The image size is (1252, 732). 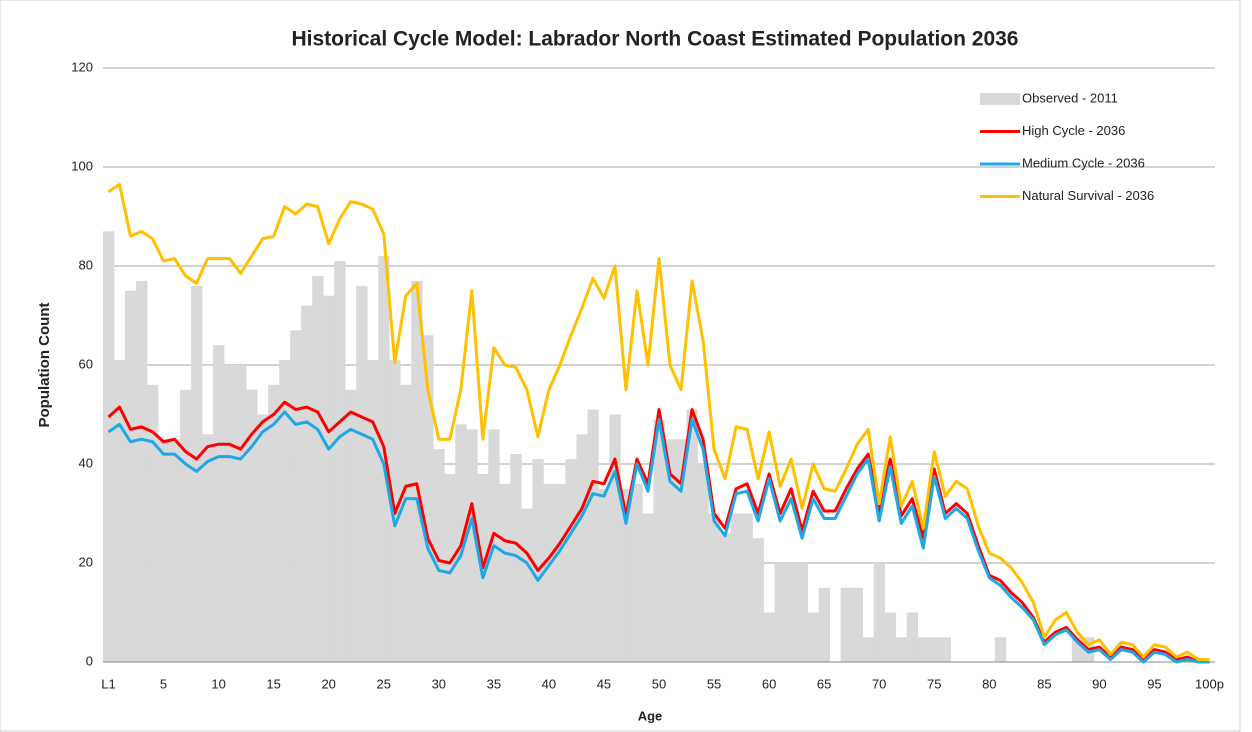 What do you see at coordinates (1088, 195) in the screenshot?
I see `legend-label: Natural Survival - 2036` at bounding box center [1088, 195].